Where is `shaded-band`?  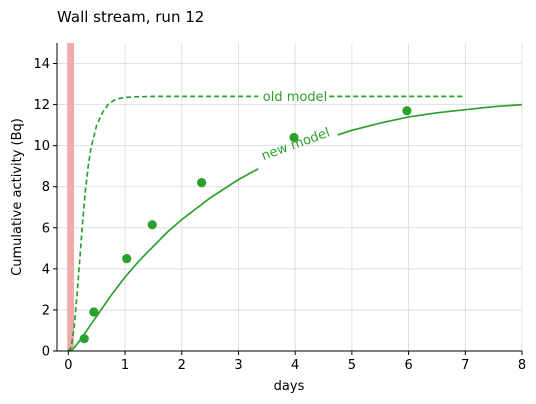 shaded-band is located at coordinates (71, 197).